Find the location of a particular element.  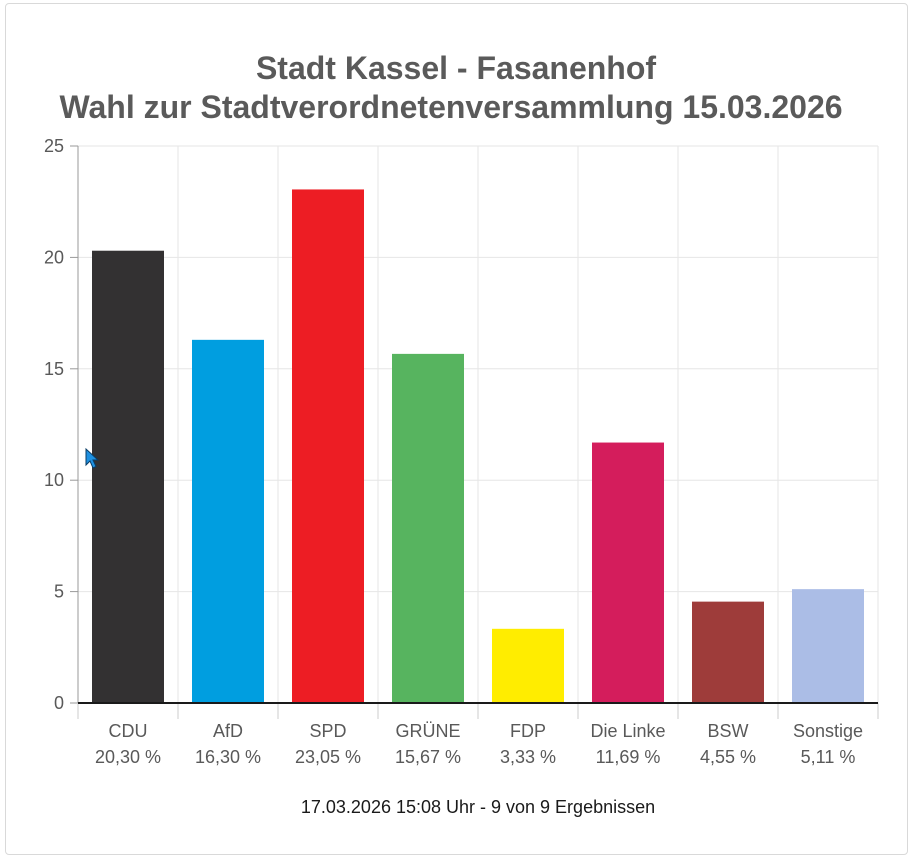

x-category-label: FDP is located at coordinates (528, 731).